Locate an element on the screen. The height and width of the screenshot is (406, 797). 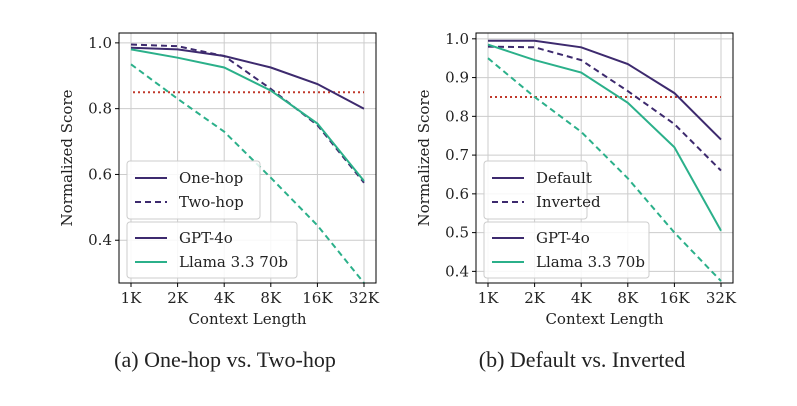
gpt4o-twohop-line is located at coordinates (247, 113).